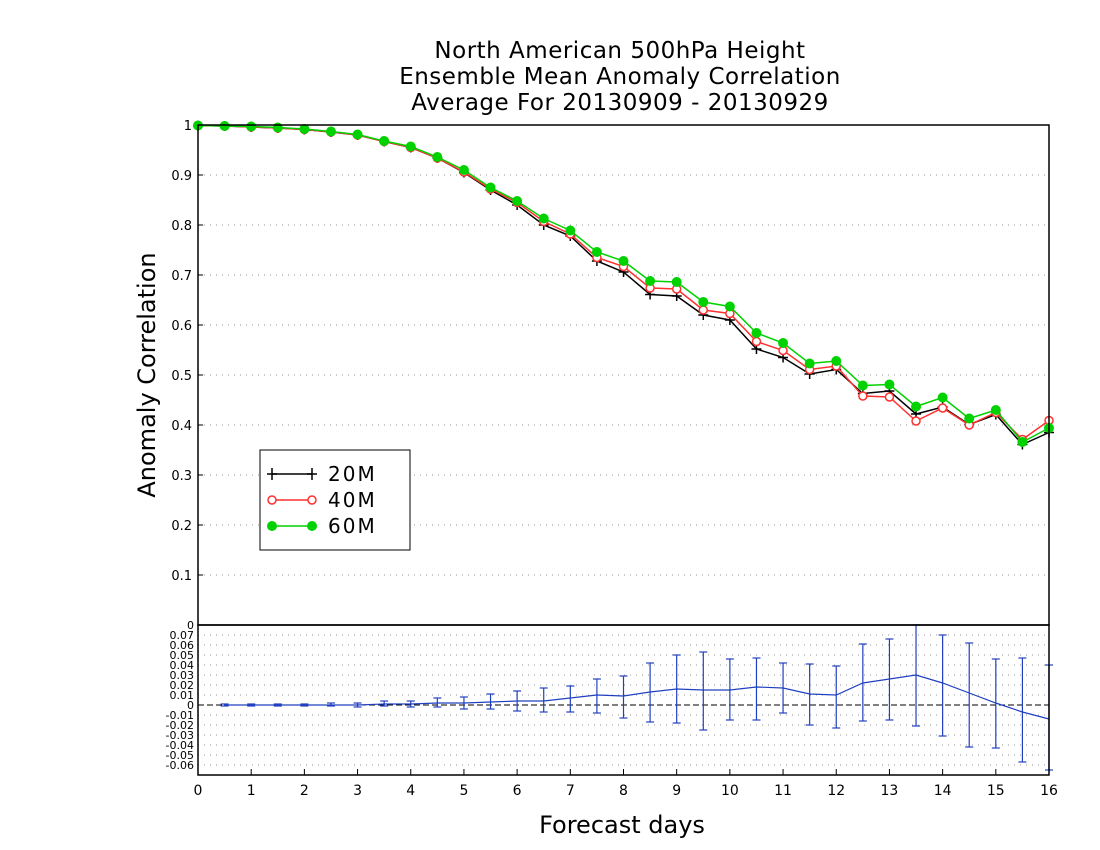  I want to click on x-tick-label: 7, so click(570, 791).